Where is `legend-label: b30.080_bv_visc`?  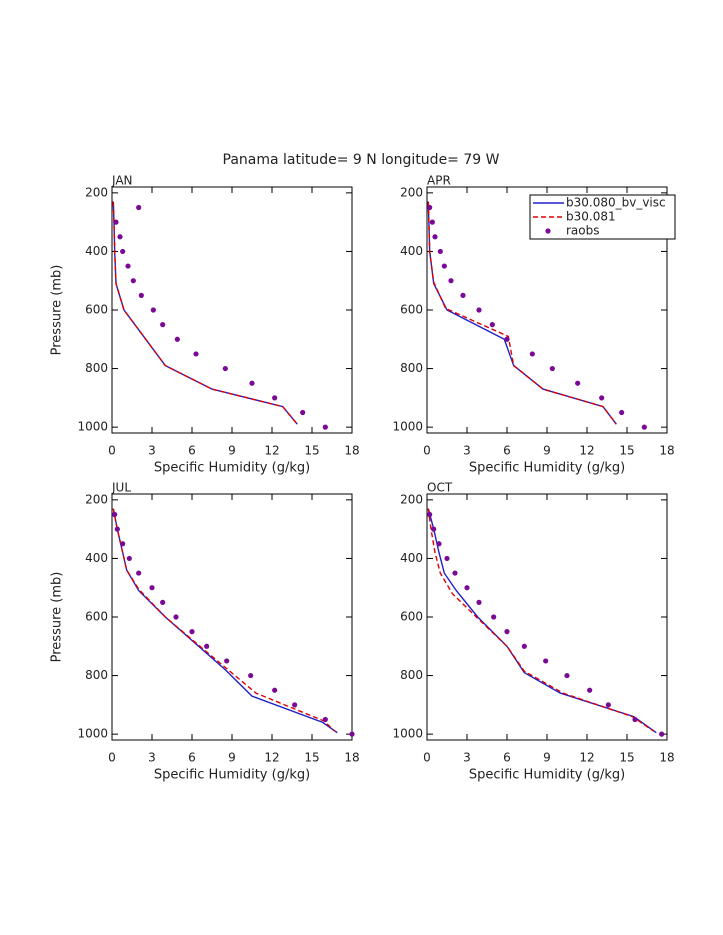 legend-label: b30.080_bv_visc is located at coordinates (616, 203).